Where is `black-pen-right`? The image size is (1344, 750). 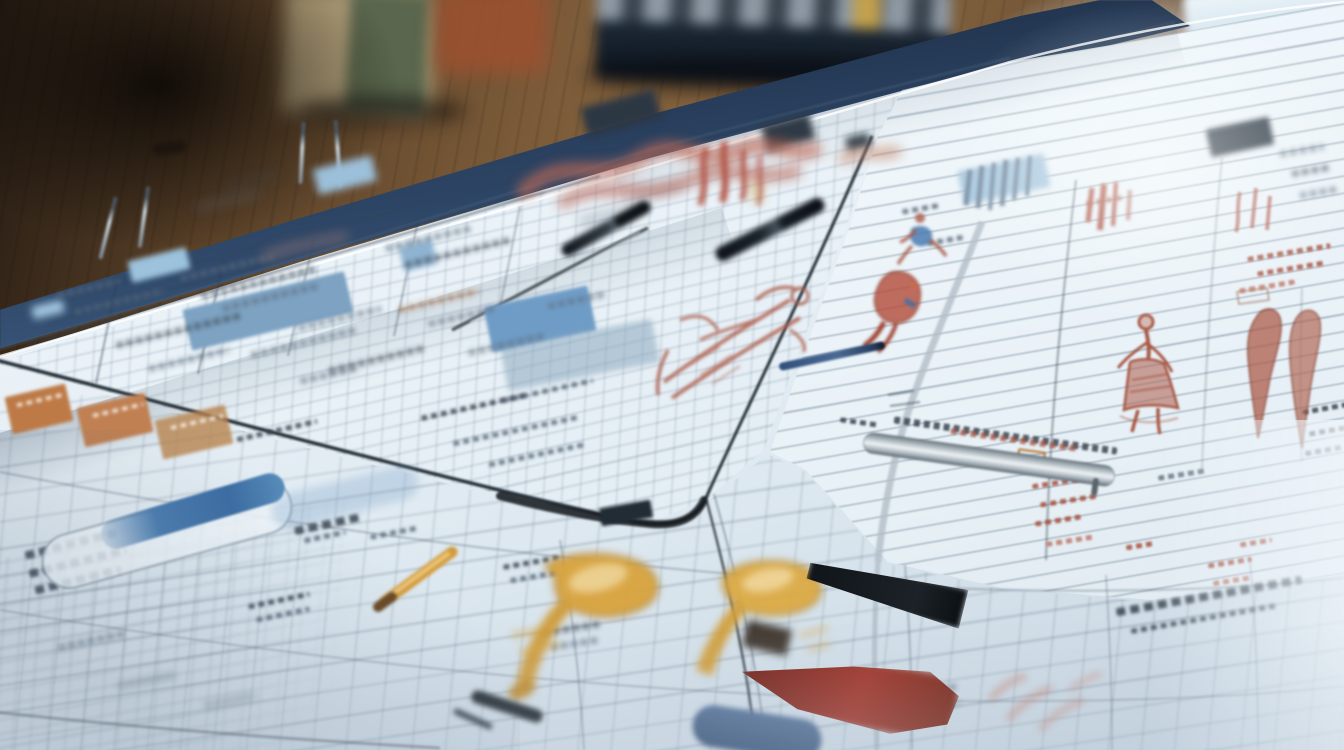 black-pen-right is located at coordinates (770, 229).